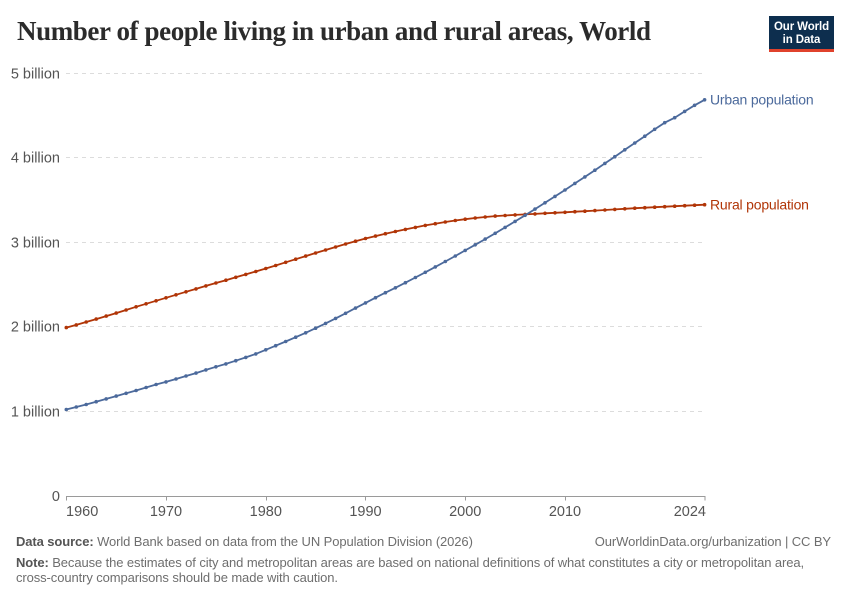 This screenshot has height=600, width=850. I want to click on svg-text: Rural population, so click(759, 205).